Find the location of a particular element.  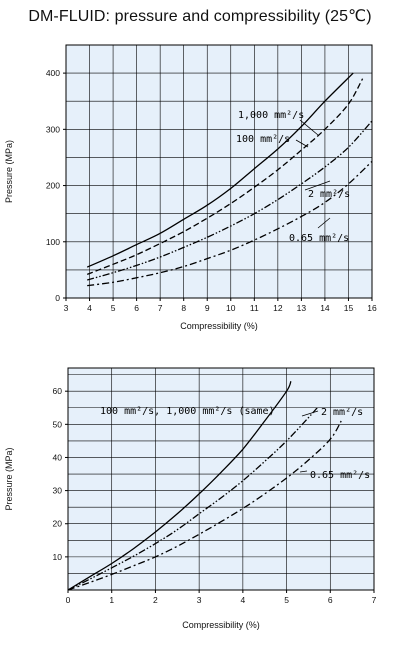

y-tick-label-100: 100 is located at coordinates (53, 242).